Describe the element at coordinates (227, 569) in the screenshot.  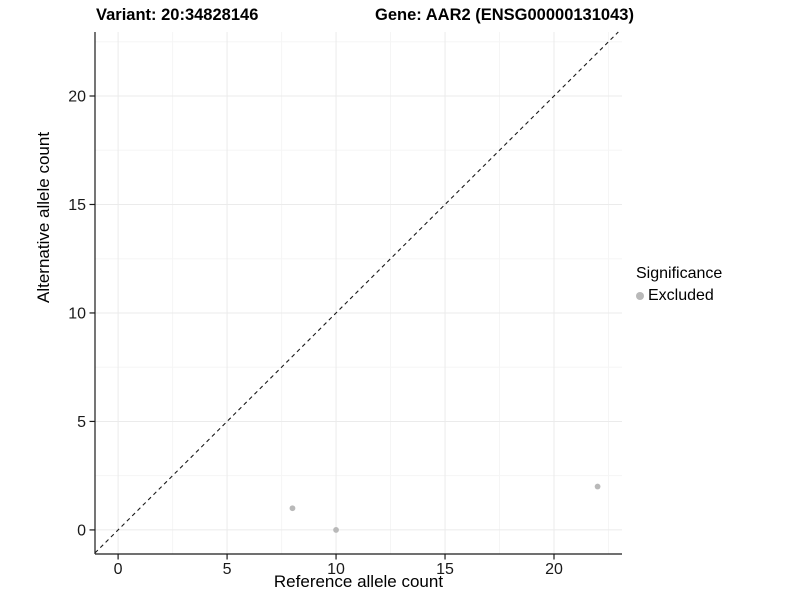
I see `x-tick-label: 5` at that location.